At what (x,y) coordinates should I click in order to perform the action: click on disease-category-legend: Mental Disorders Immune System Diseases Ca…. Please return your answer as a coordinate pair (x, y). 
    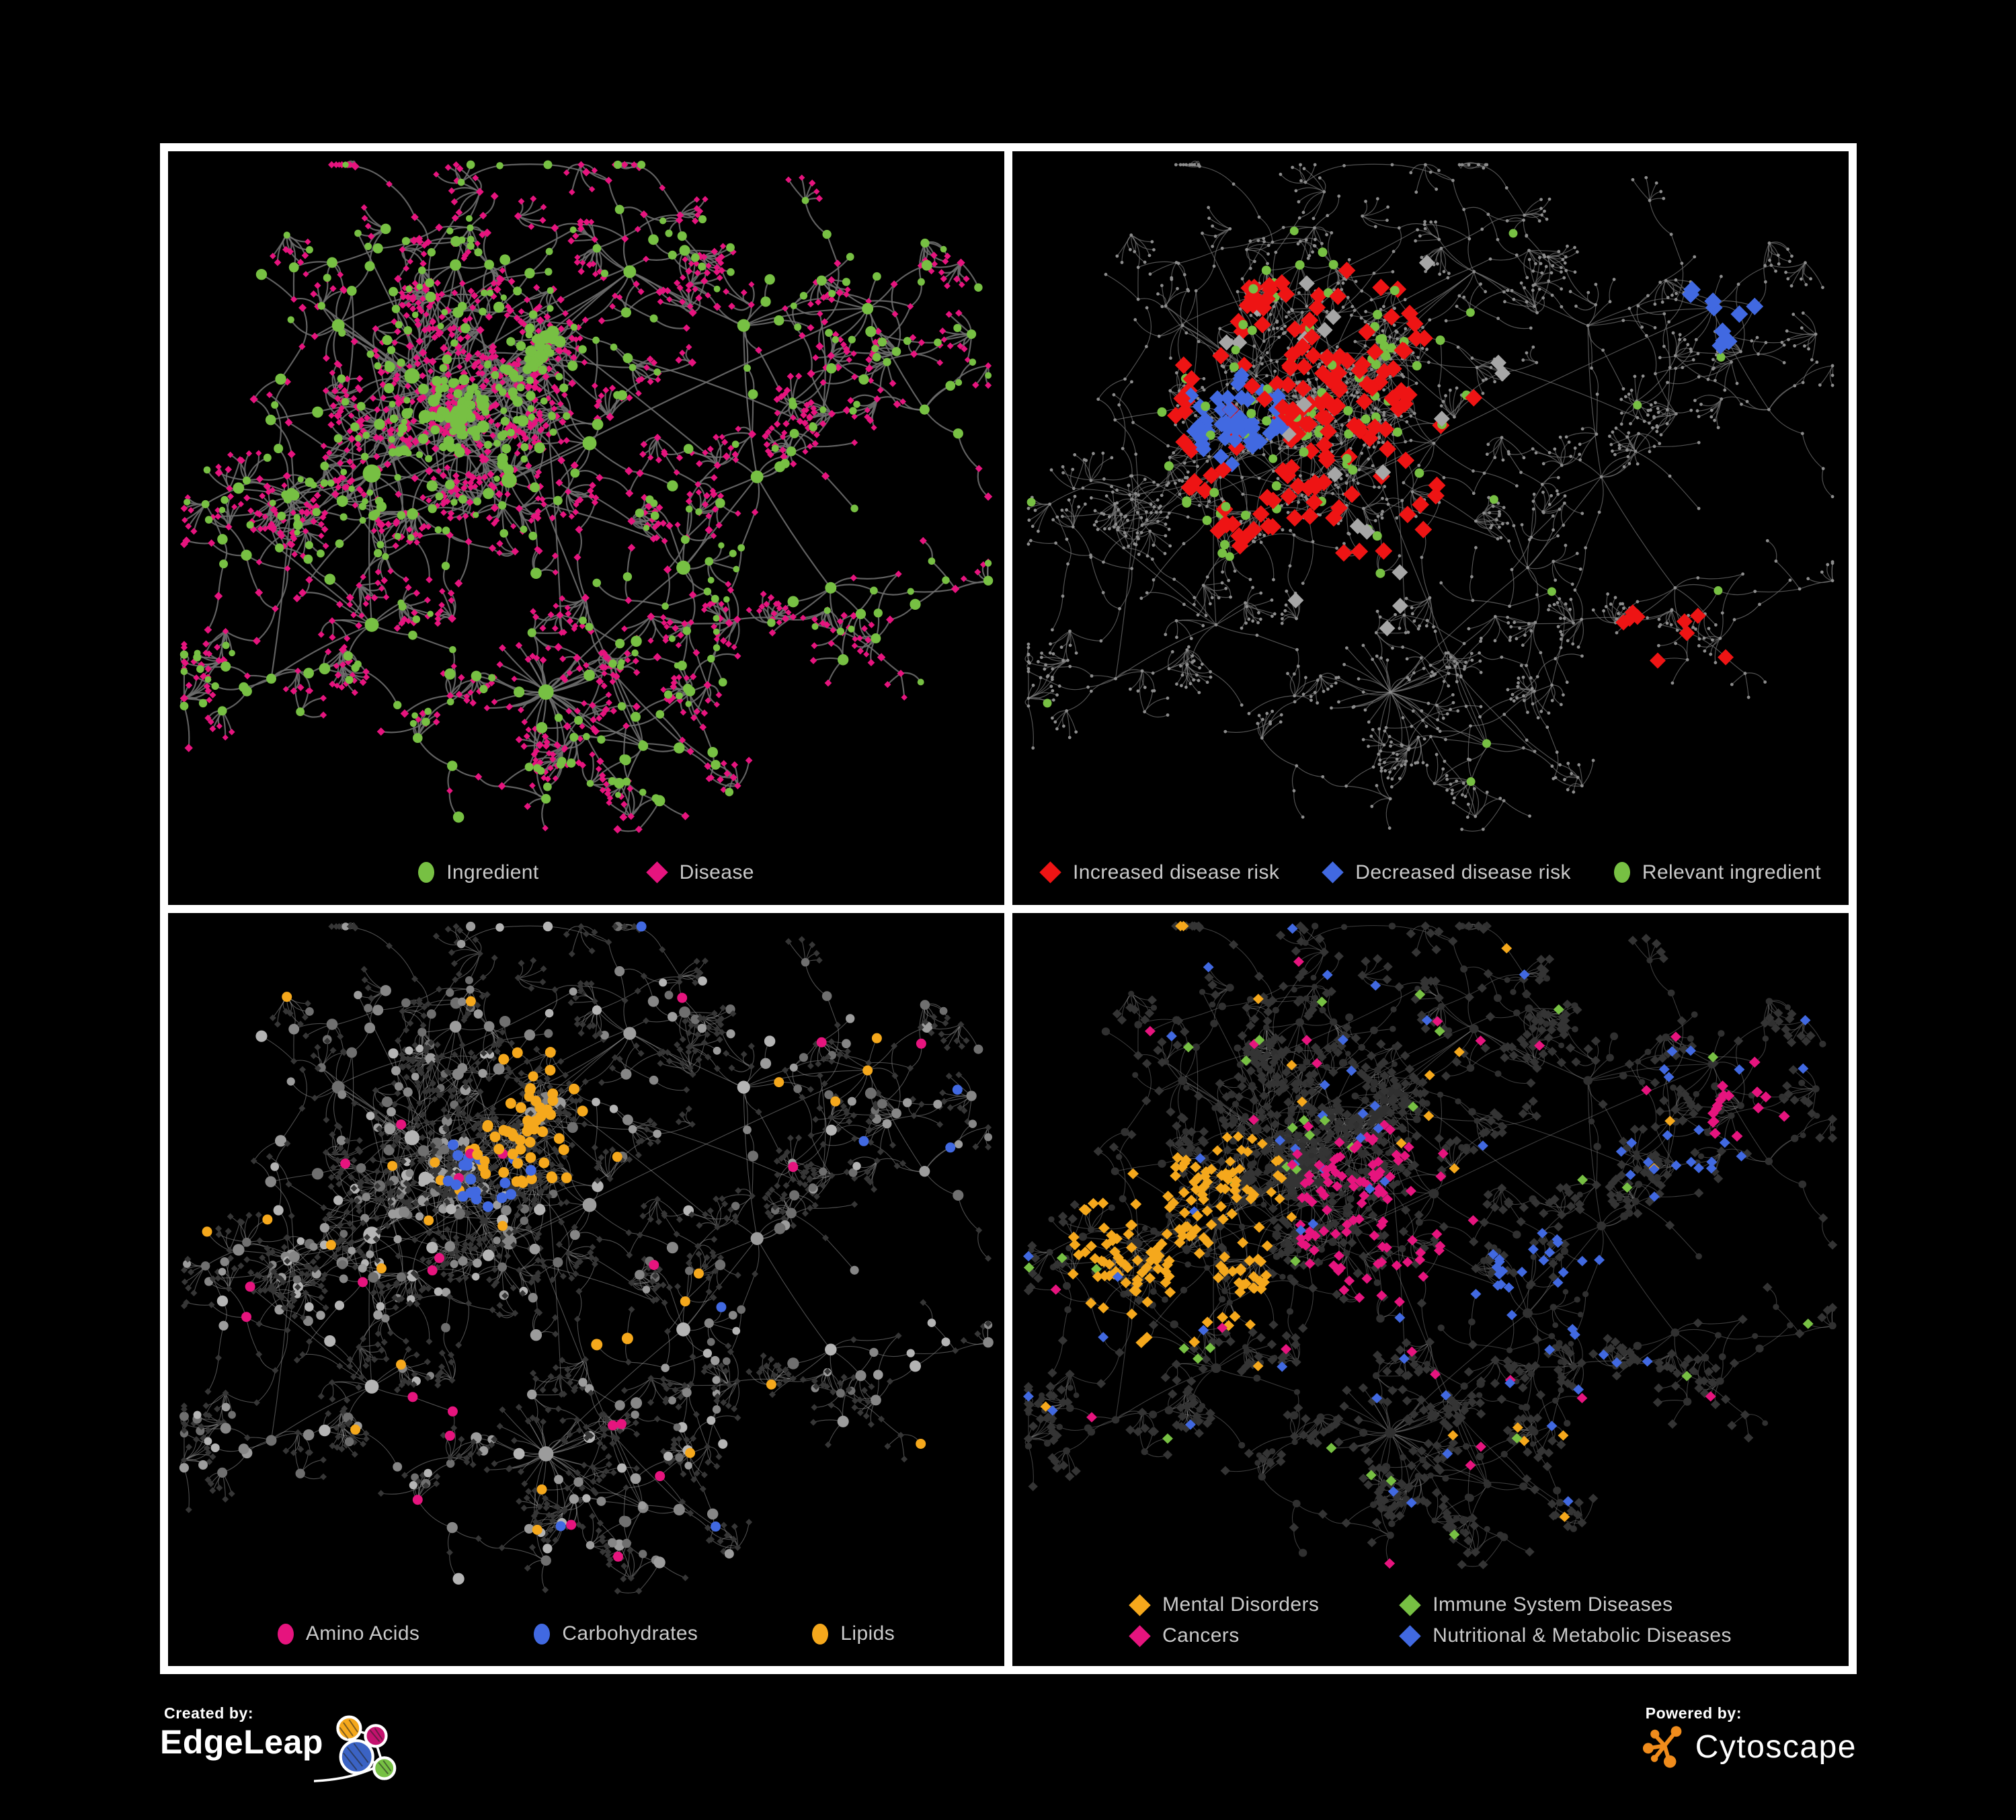
    Looking at the image, I should click on (1430, 1620).